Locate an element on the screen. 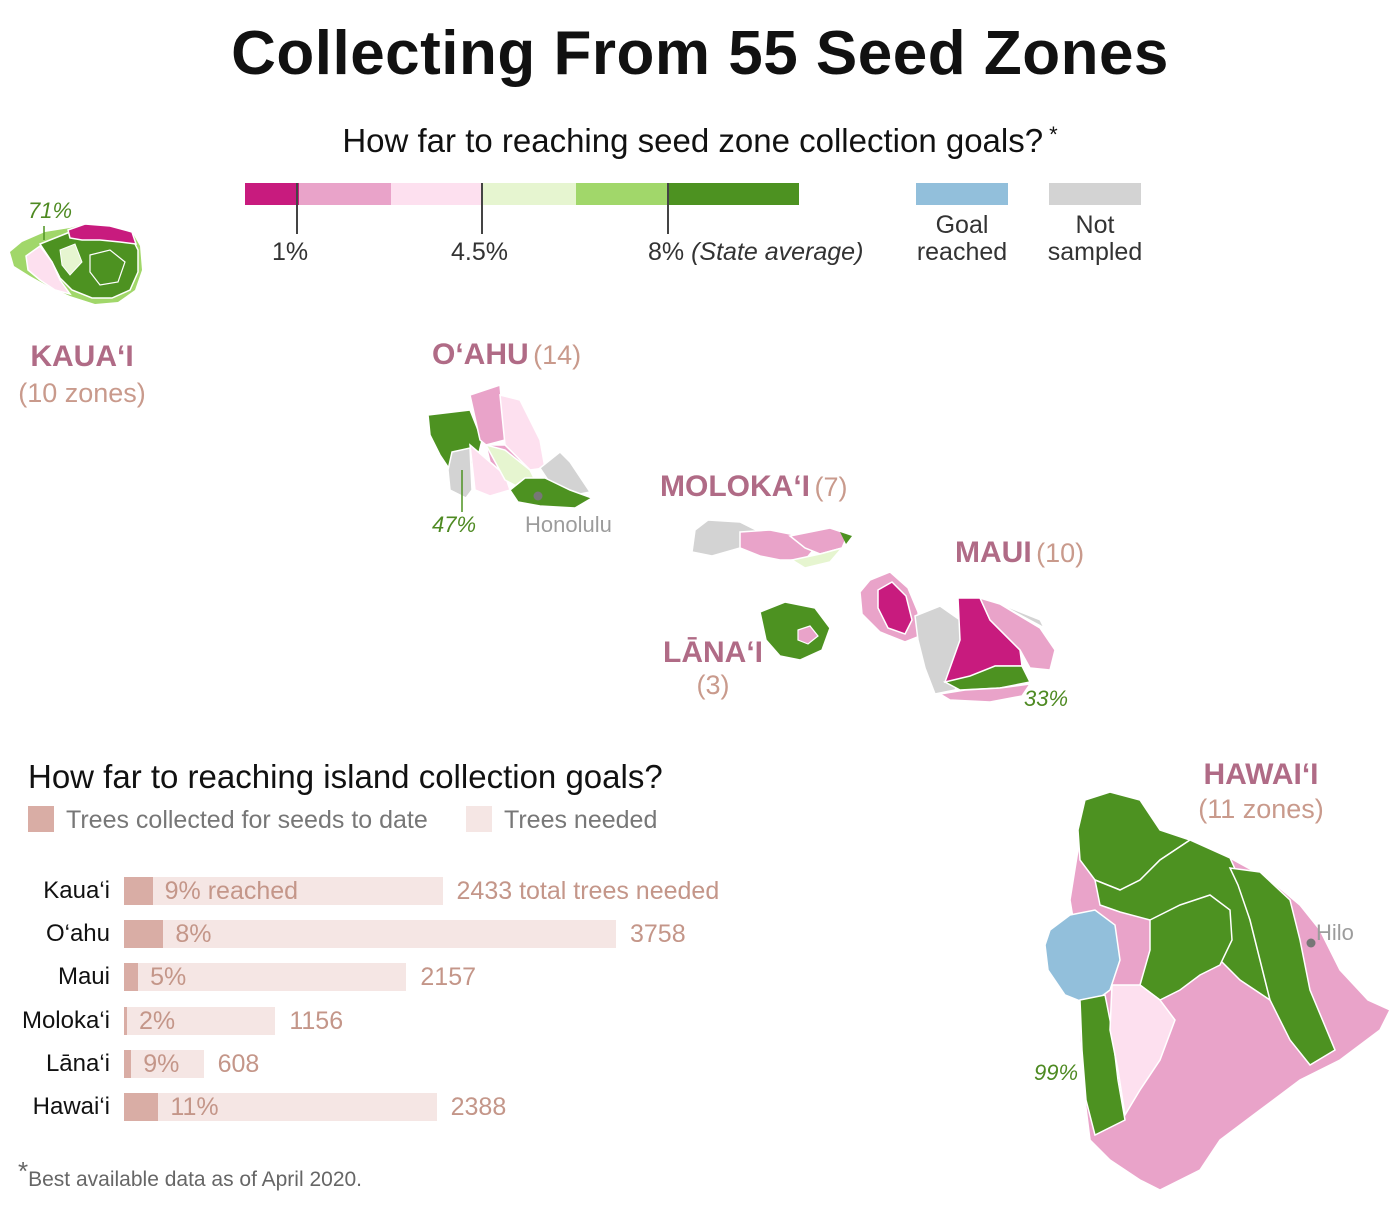 This screenshot has height=1208, width=1400. bar-total-label: 2157 is located at coordinates (448, 977).